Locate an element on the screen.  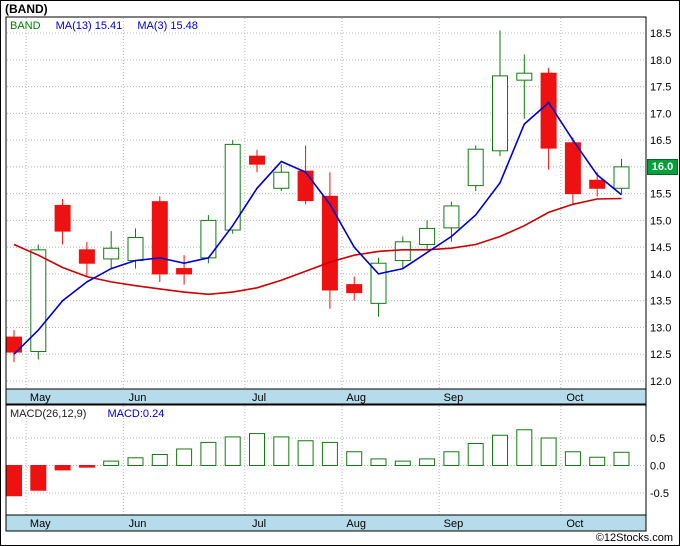
price-axis-label: 13.5 is located at coordinates (660, 302).